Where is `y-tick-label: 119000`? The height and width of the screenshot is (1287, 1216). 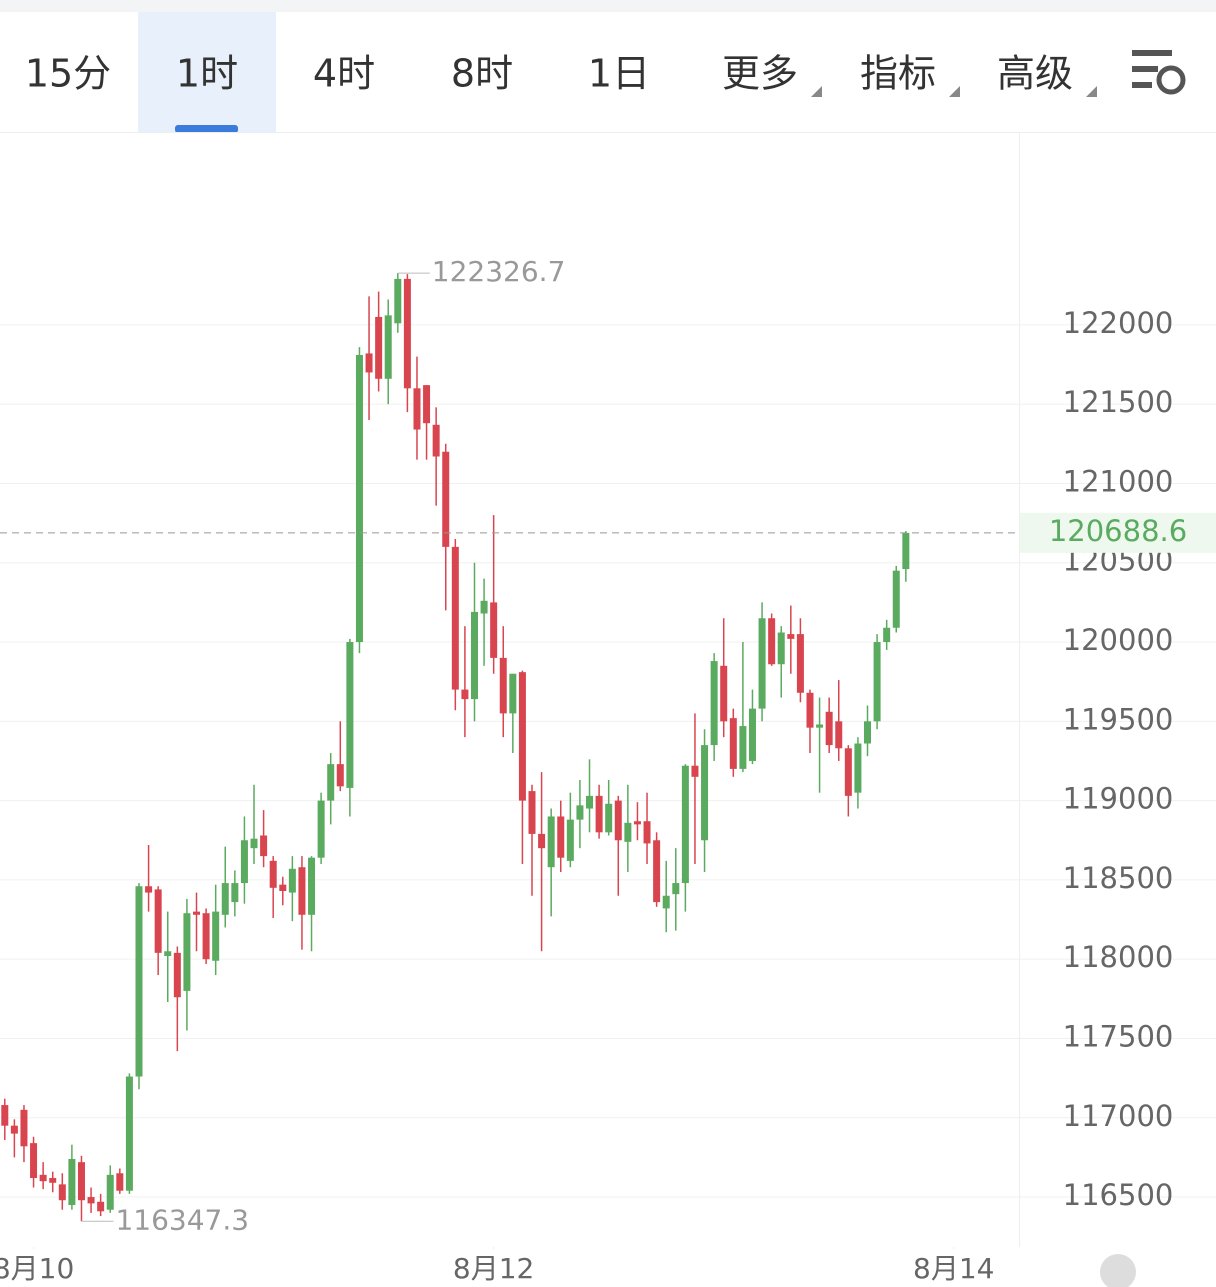
y-tick-label: 119000 is located at coordinates (1118, 799).